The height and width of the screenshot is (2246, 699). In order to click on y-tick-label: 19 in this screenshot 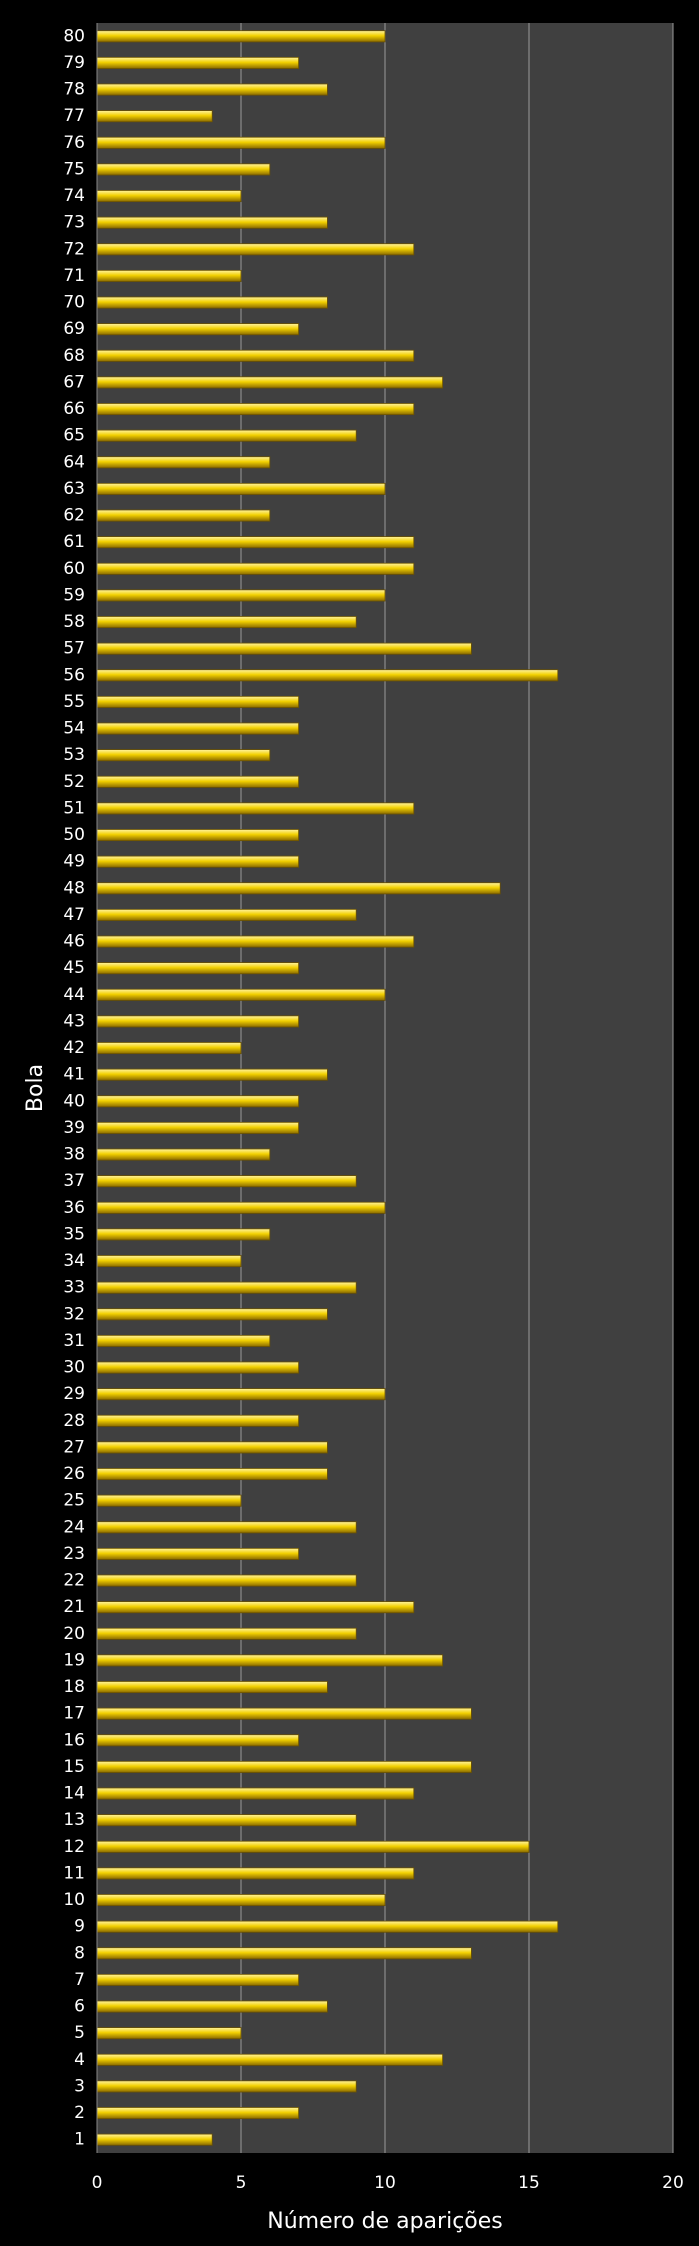, I will do `click(74, 1660)`.